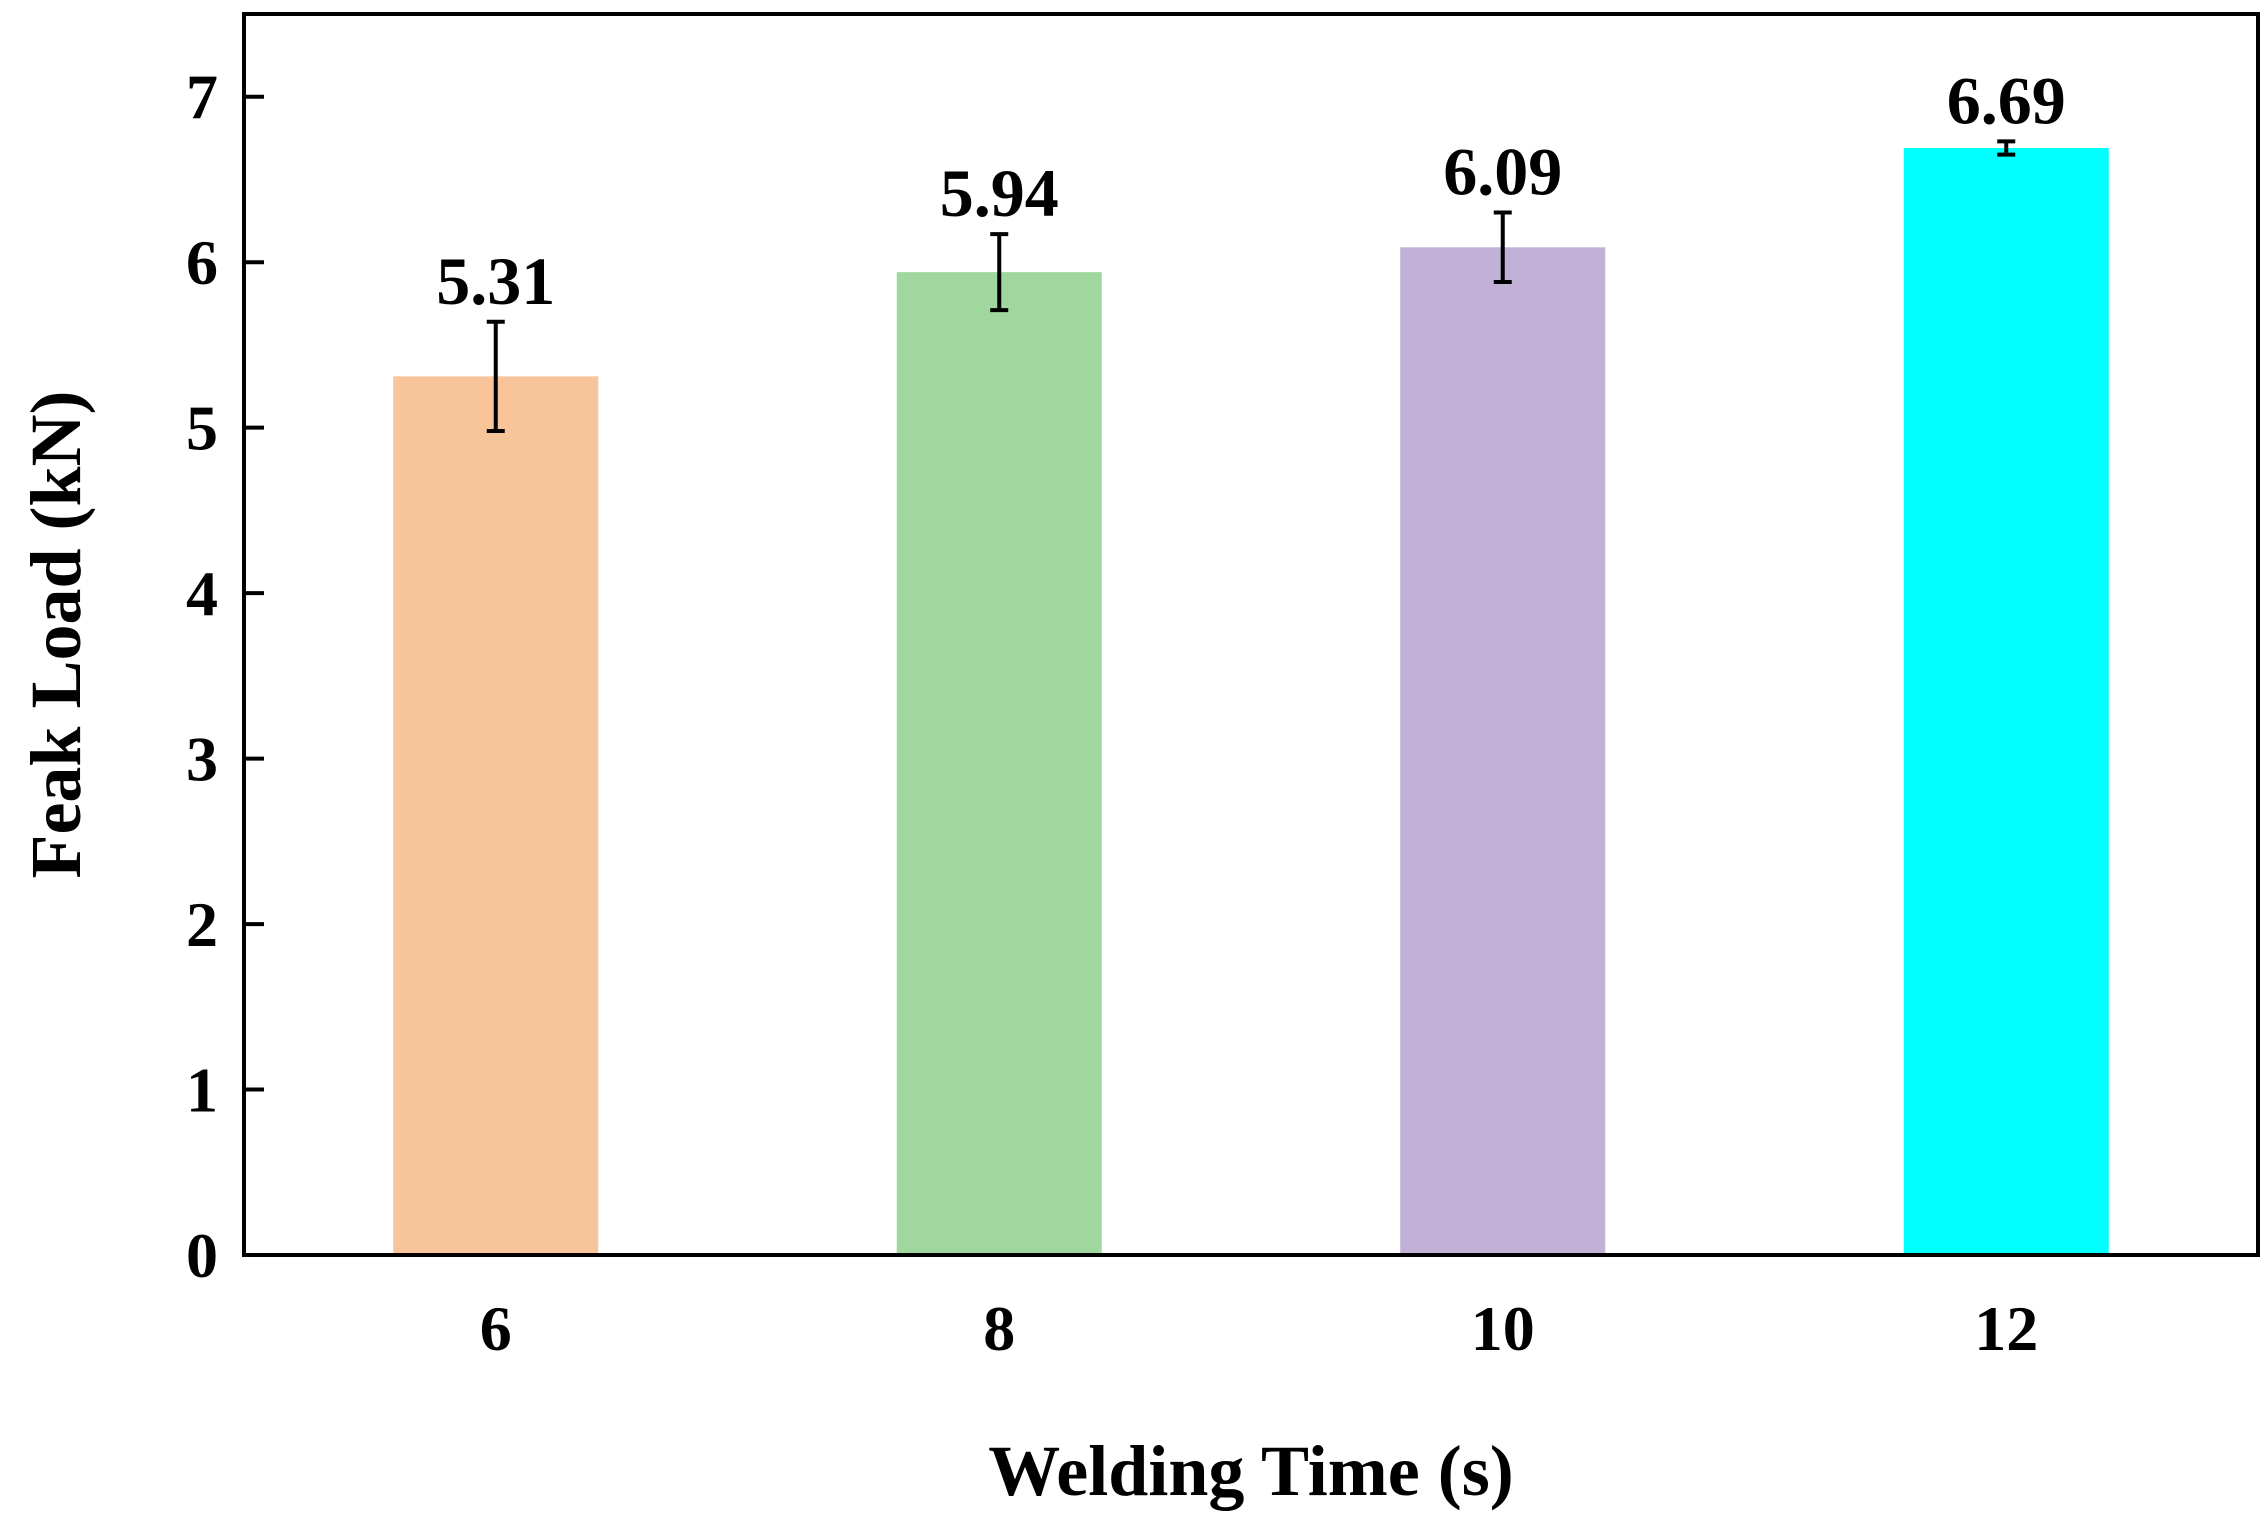 The height and width of the screenshot is (1527, 2268). I want to click on y-tick-label-2: 2, so click(202, 924).